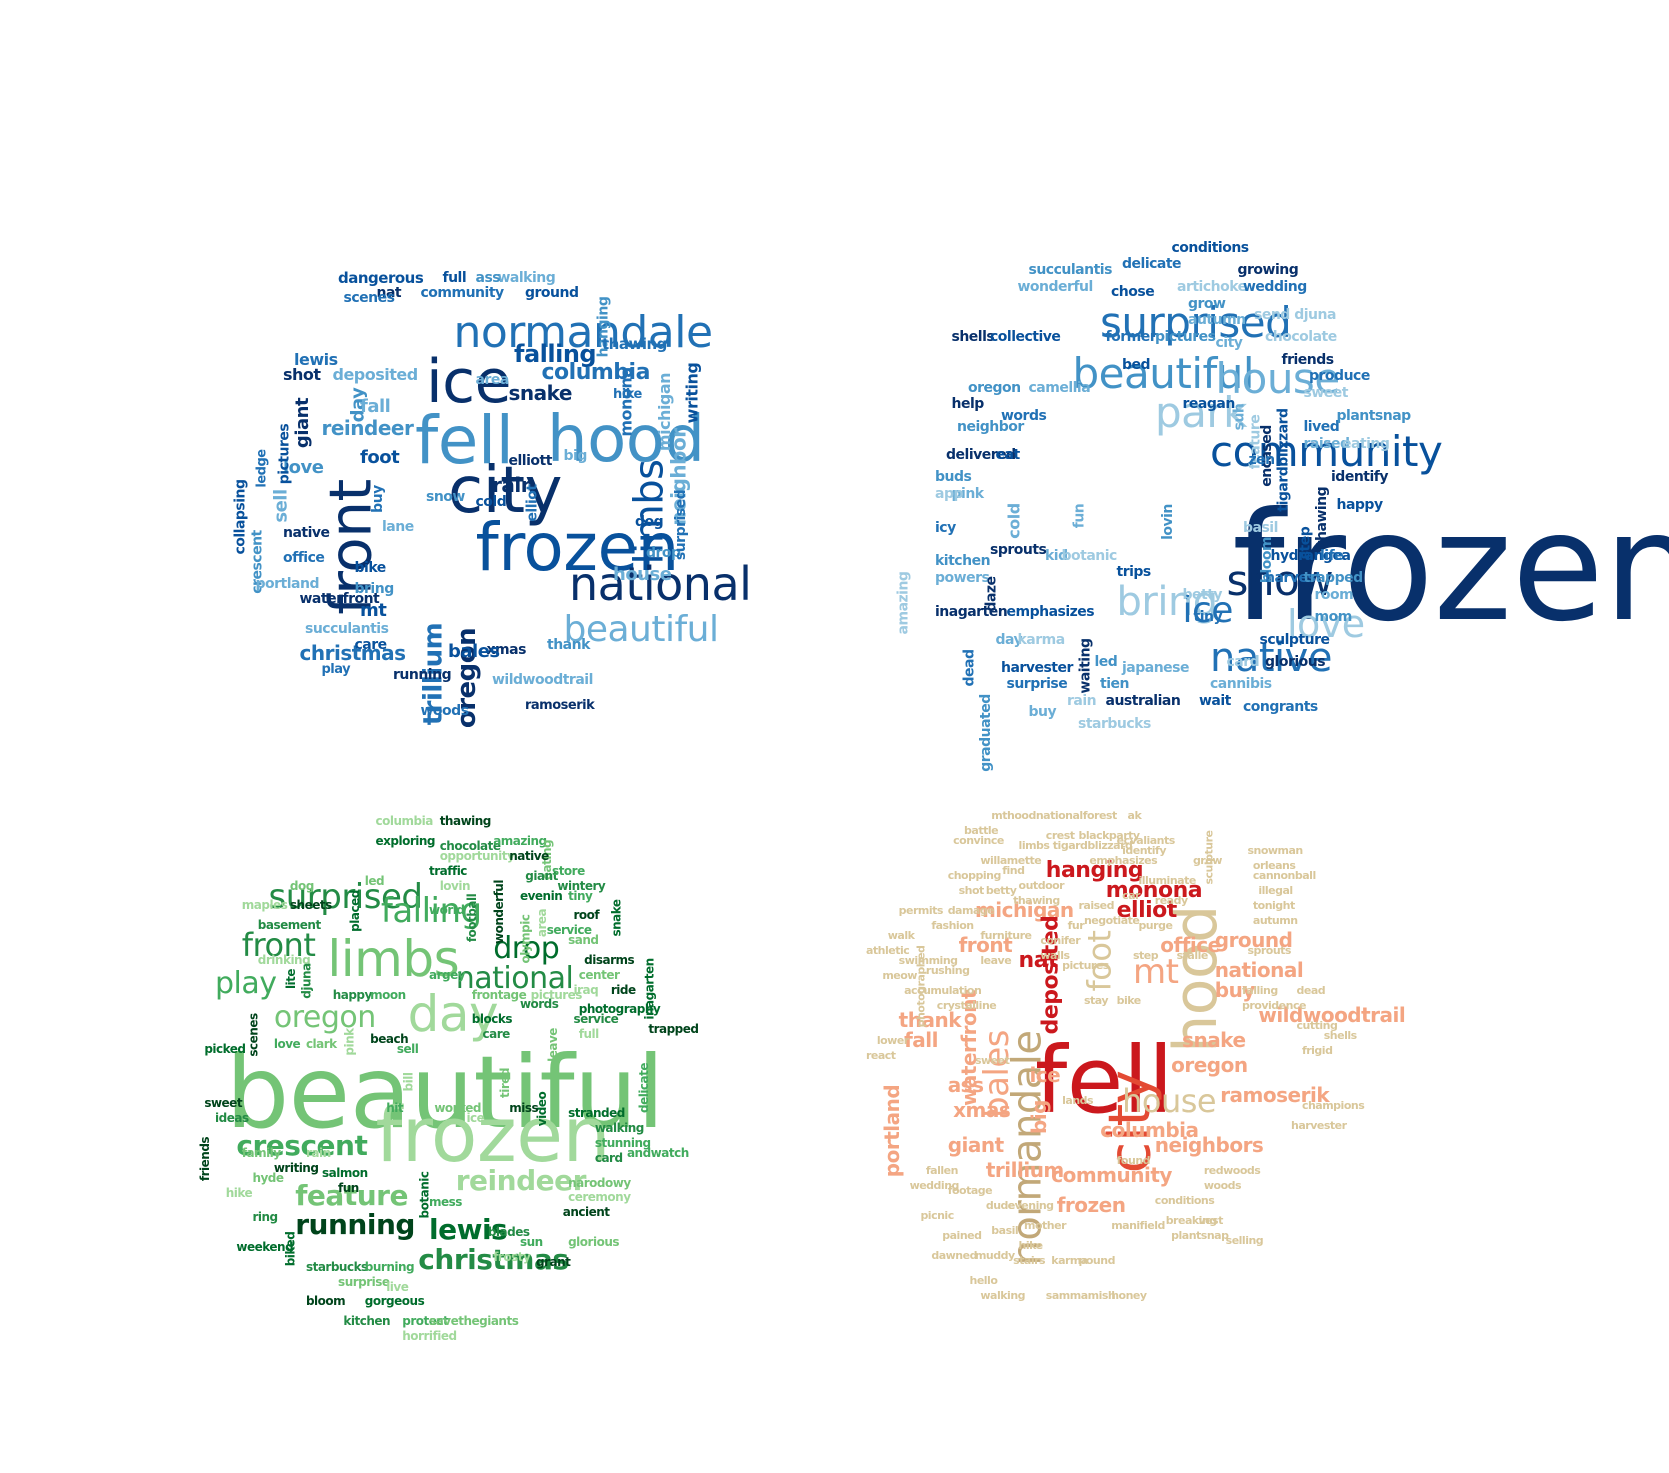 The image size is (1669, 1473). I want to click on cloud-word: burning, so click(389, 1266).